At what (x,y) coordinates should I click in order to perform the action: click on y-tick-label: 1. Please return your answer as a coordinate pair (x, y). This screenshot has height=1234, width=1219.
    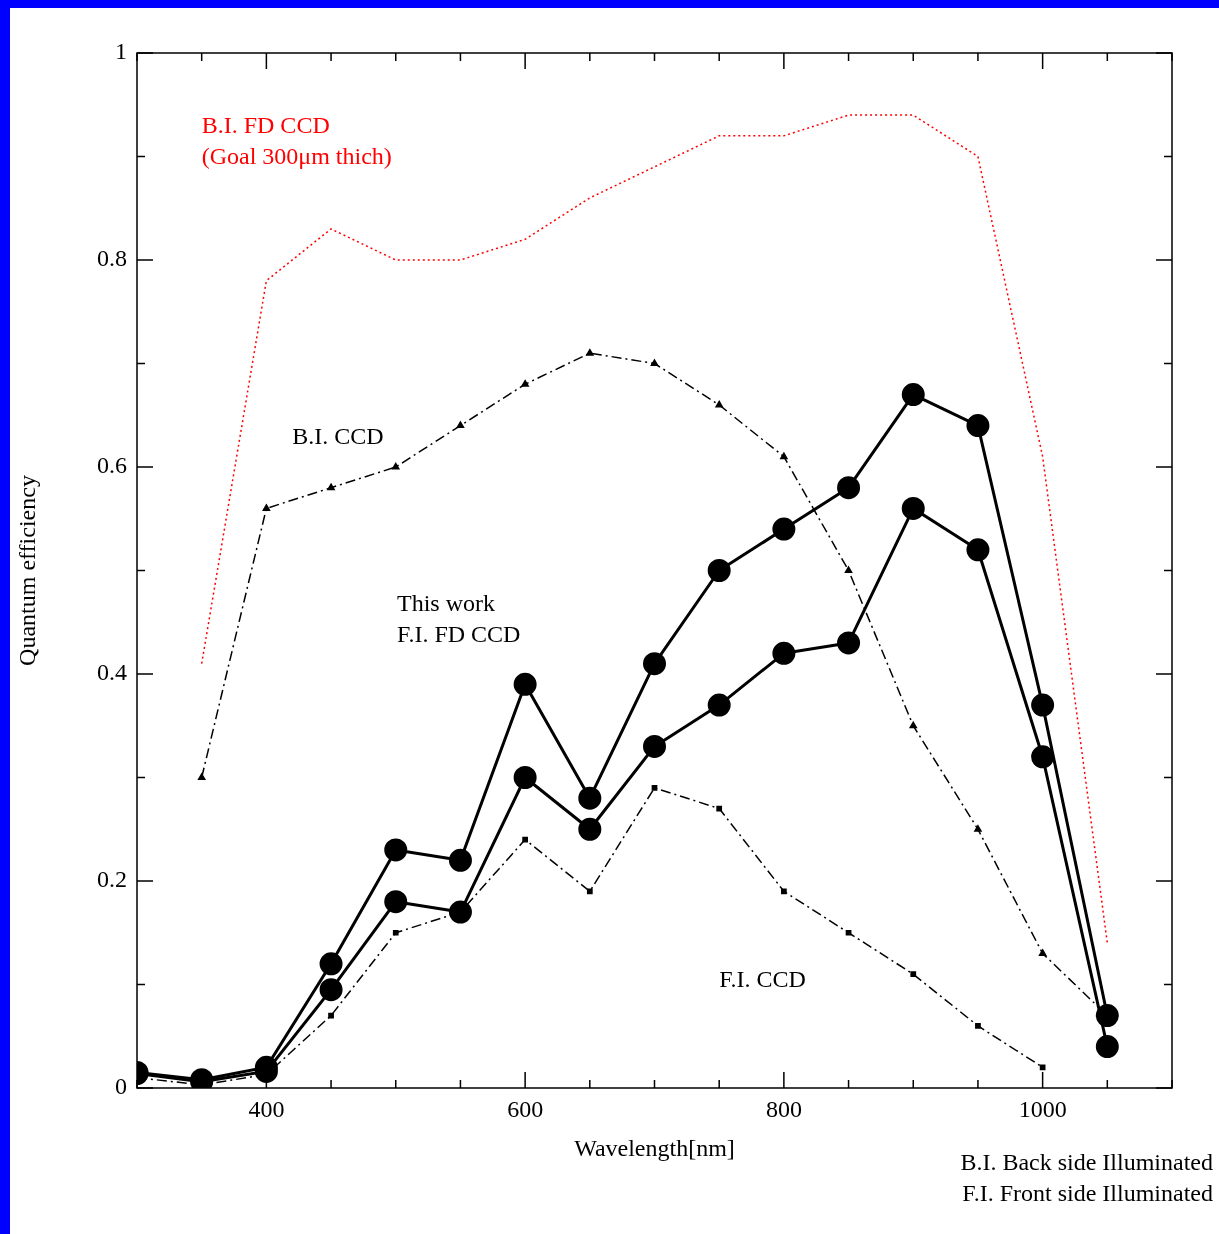
    Looking at the image, I should click on (121, 51).